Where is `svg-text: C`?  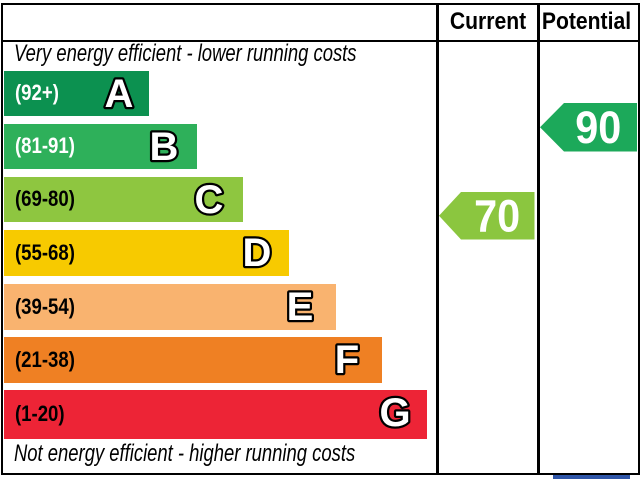
svg-text: C is located at coordinates (209, 200).